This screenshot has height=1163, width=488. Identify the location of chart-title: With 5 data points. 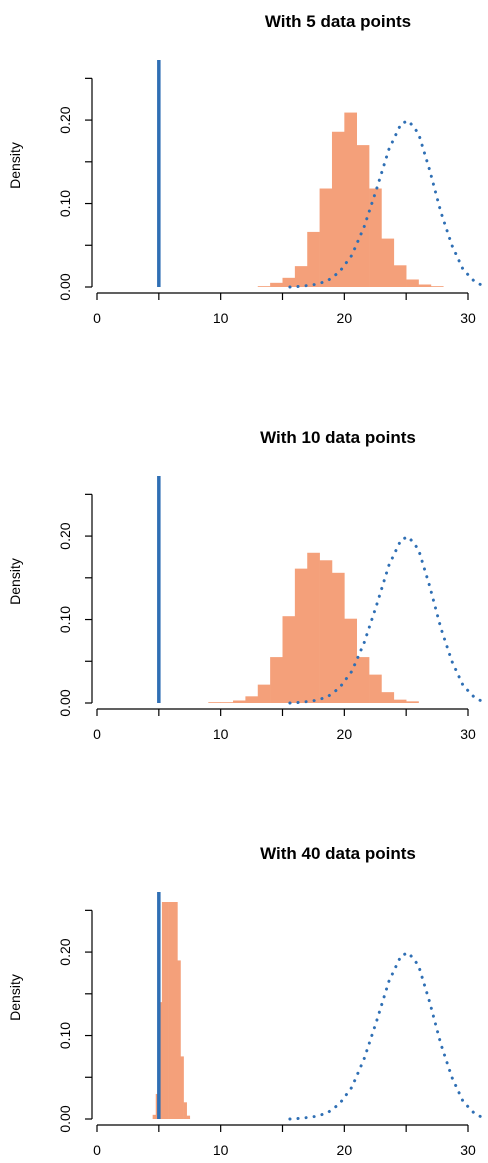
(338, 21).